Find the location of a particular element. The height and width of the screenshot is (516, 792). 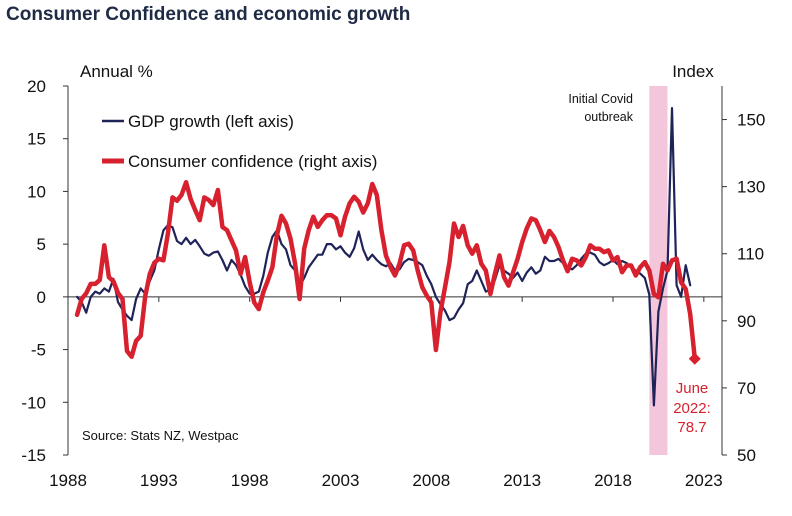

left-axis-label: Annual % is located at coordinates (116, 71).